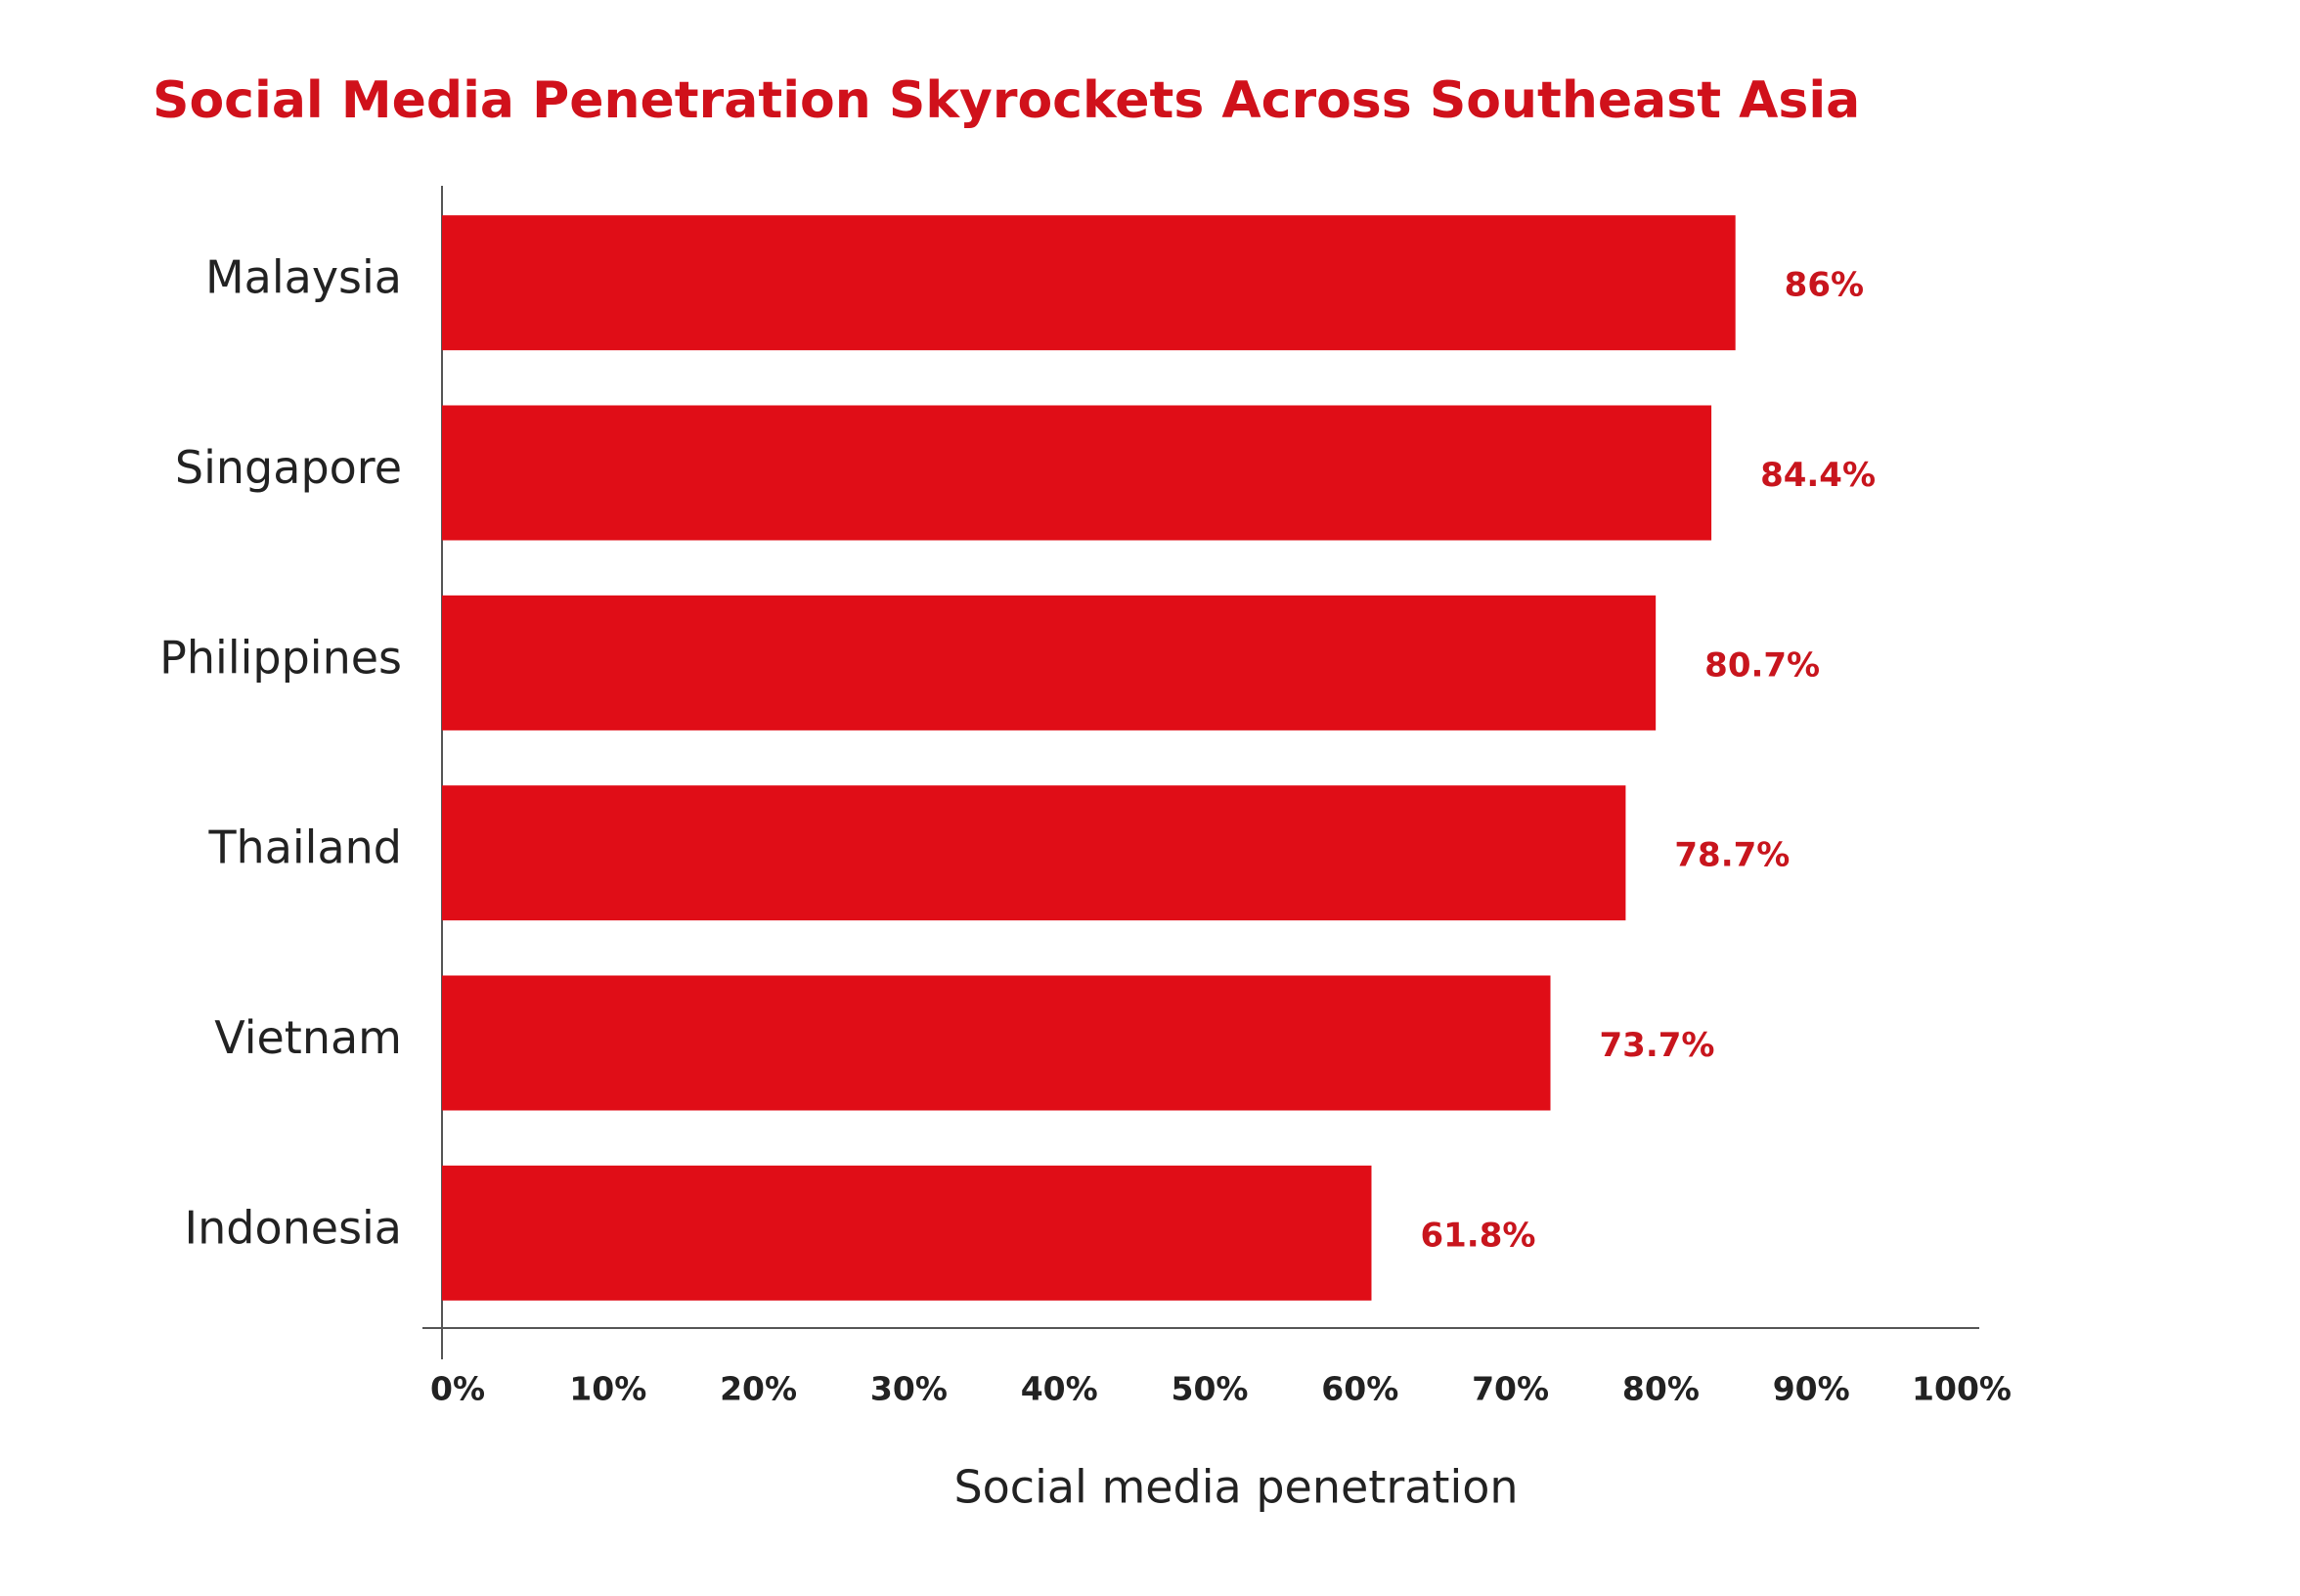 The height and width of the screenshot is (1596, 2300). I want to click on value-label: 84.4%, so click(1818, 475).